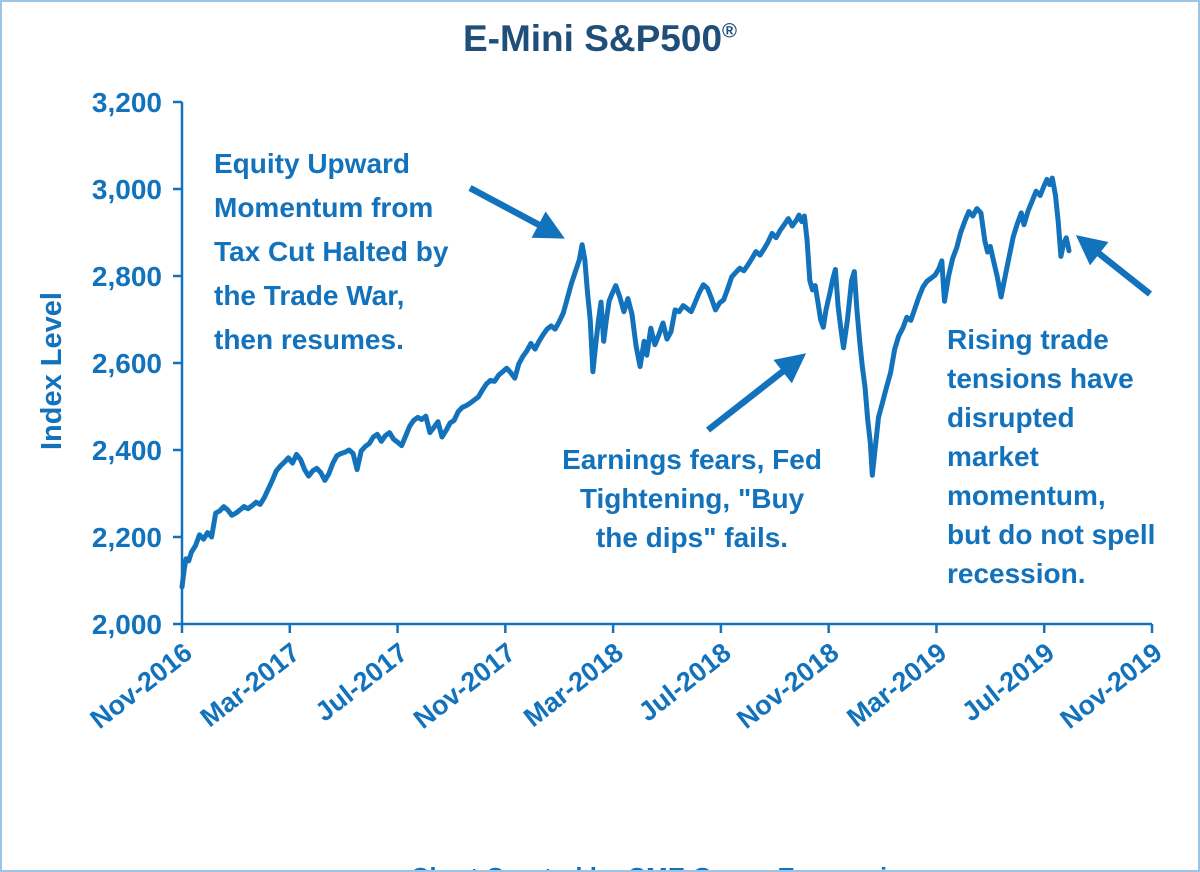 Image resolution: width=1200 pixels, height=872 pixels. I want to click on svg-text: 2,200, so click(127, 537).